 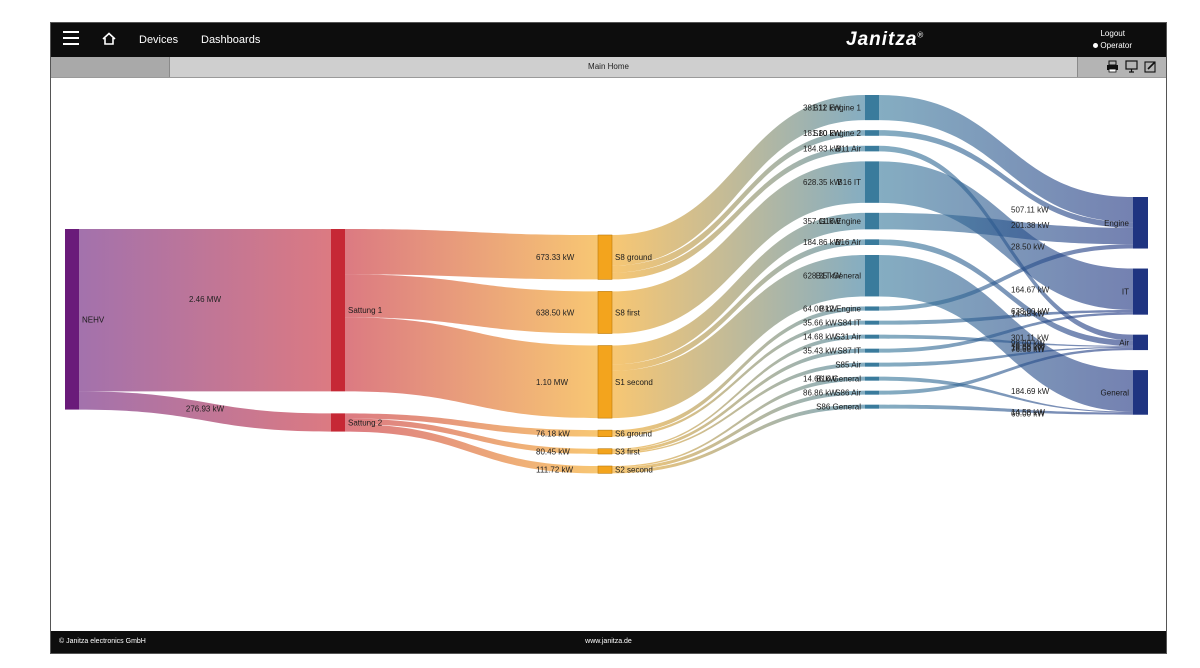 What do you see at coordinates (1140, 342) in the screenshot?
I see `sankey-node-air` at bounding box center [1140, 342].